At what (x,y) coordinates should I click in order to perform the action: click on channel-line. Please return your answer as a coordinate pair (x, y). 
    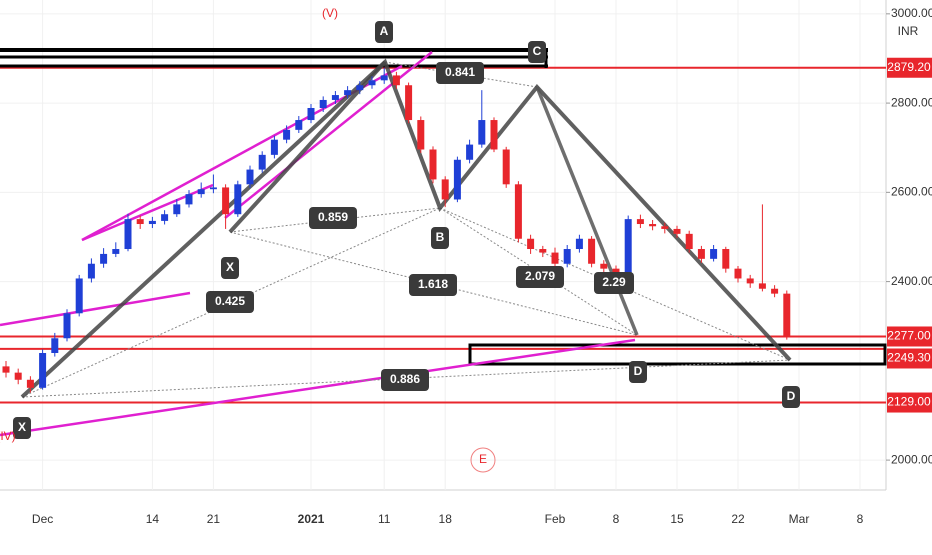
    Looking at the image, I should click on (318, 387).